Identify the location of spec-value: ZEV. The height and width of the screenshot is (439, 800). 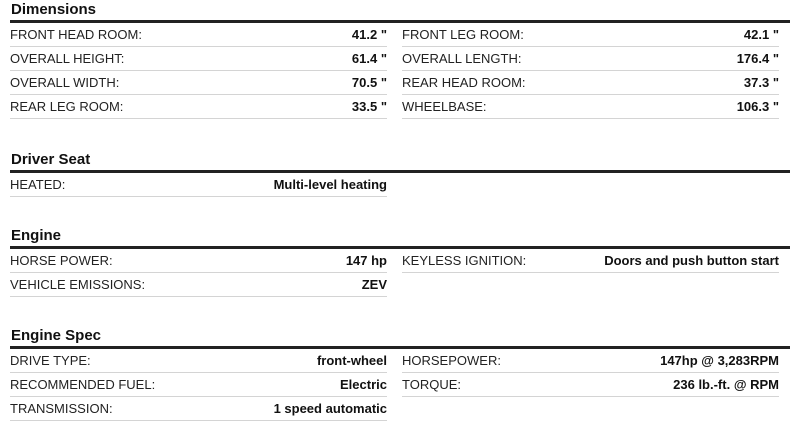
(374, 284).